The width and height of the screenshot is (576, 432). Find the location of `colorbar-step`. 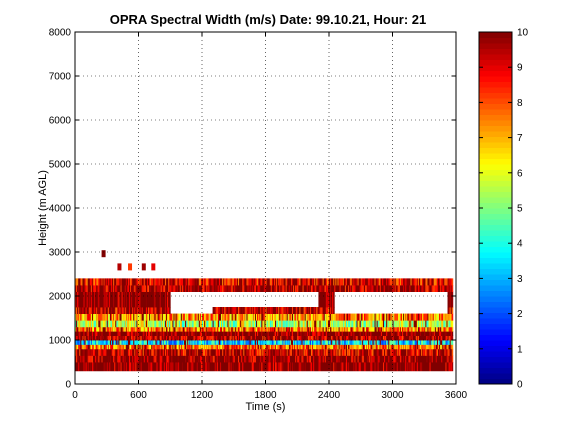

colorbar-step is located at coordinates (495, 35).